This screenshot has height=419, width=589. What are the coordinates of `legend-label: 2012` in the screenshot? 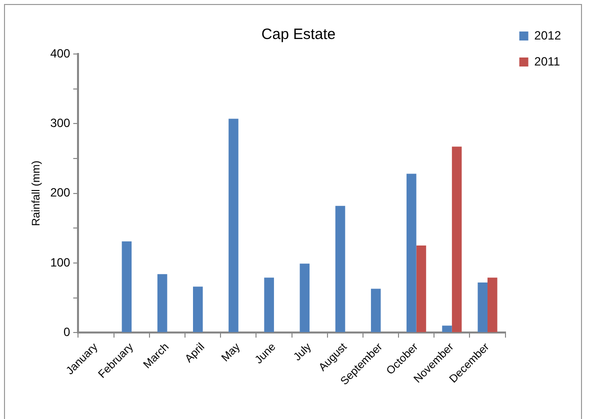 It's located at (548, 35).